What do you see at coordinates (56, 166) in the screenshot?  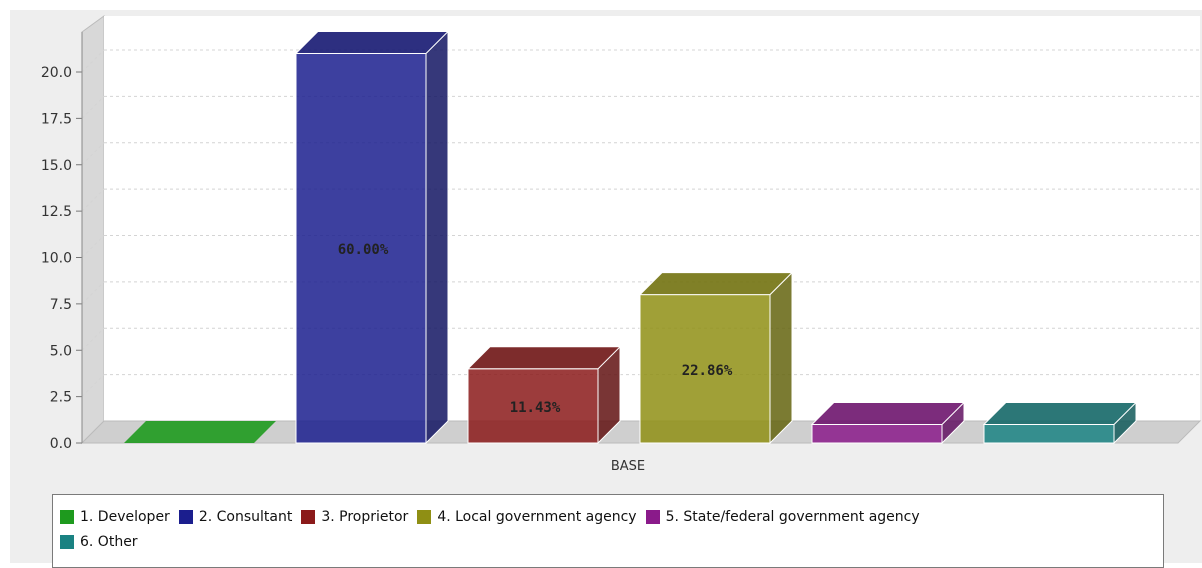 I see `y-tick-label: 15.0` at bounding box center [56, 166].